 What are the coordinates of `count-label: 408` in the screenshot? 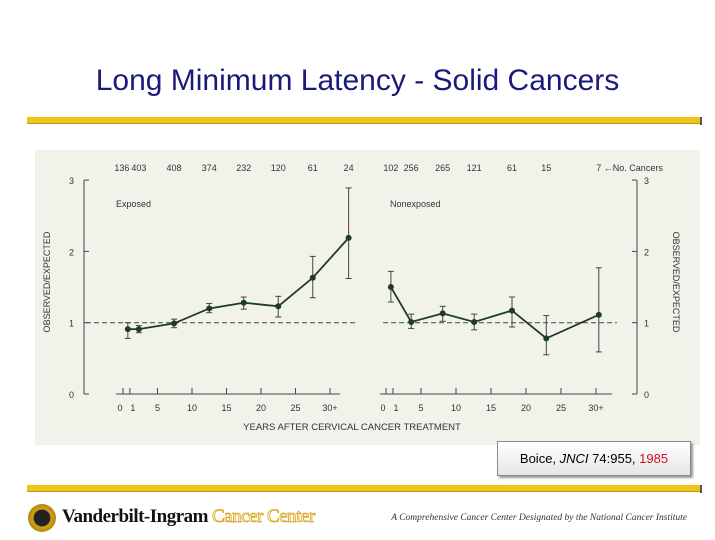 It's located at (174, 168).